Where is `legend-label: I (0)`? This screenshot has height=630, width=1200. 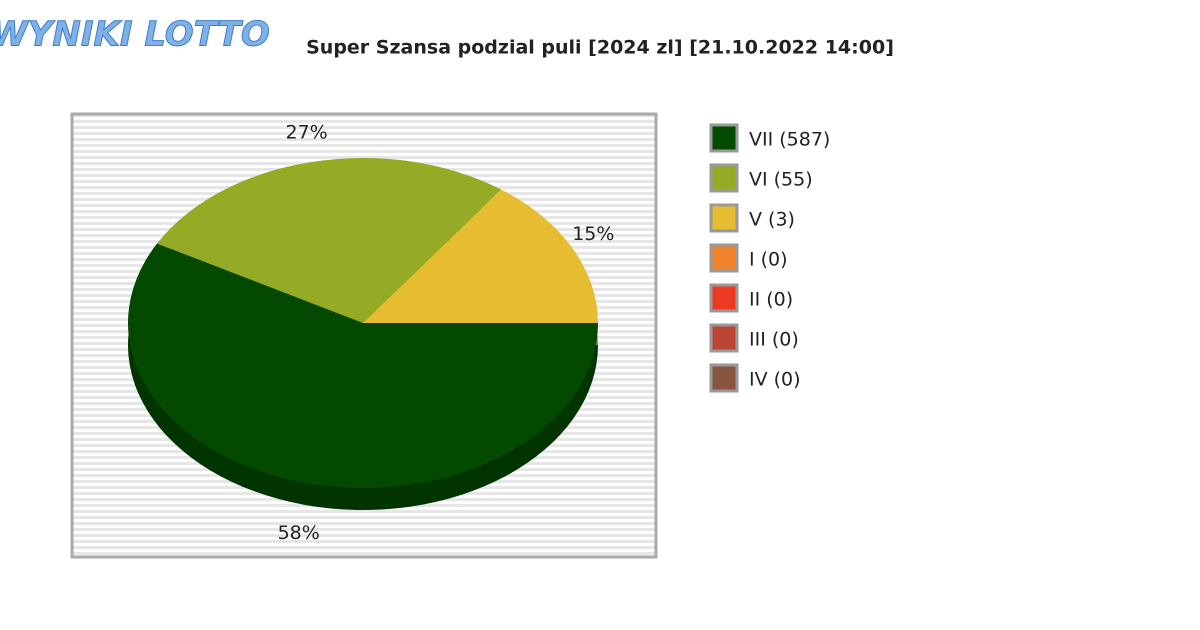
legend-label: I (0) is located at coordinates (768, 260).